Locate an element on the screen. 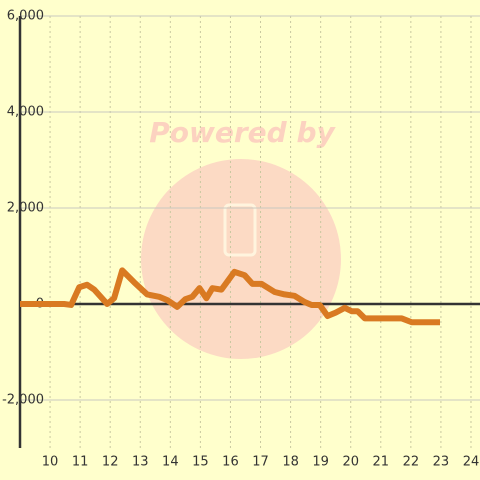  x-tick-label: 24 is located at coordinates (471, 462).